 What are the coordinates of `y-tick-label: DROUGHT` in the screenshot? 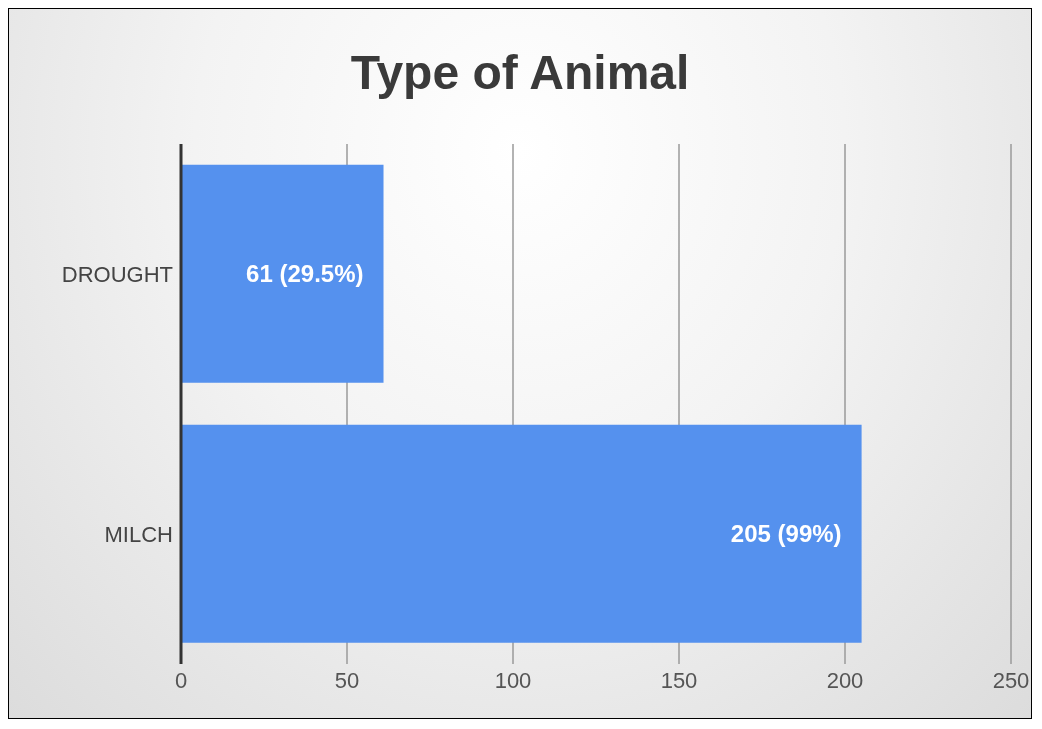 It's located at (117, 274).